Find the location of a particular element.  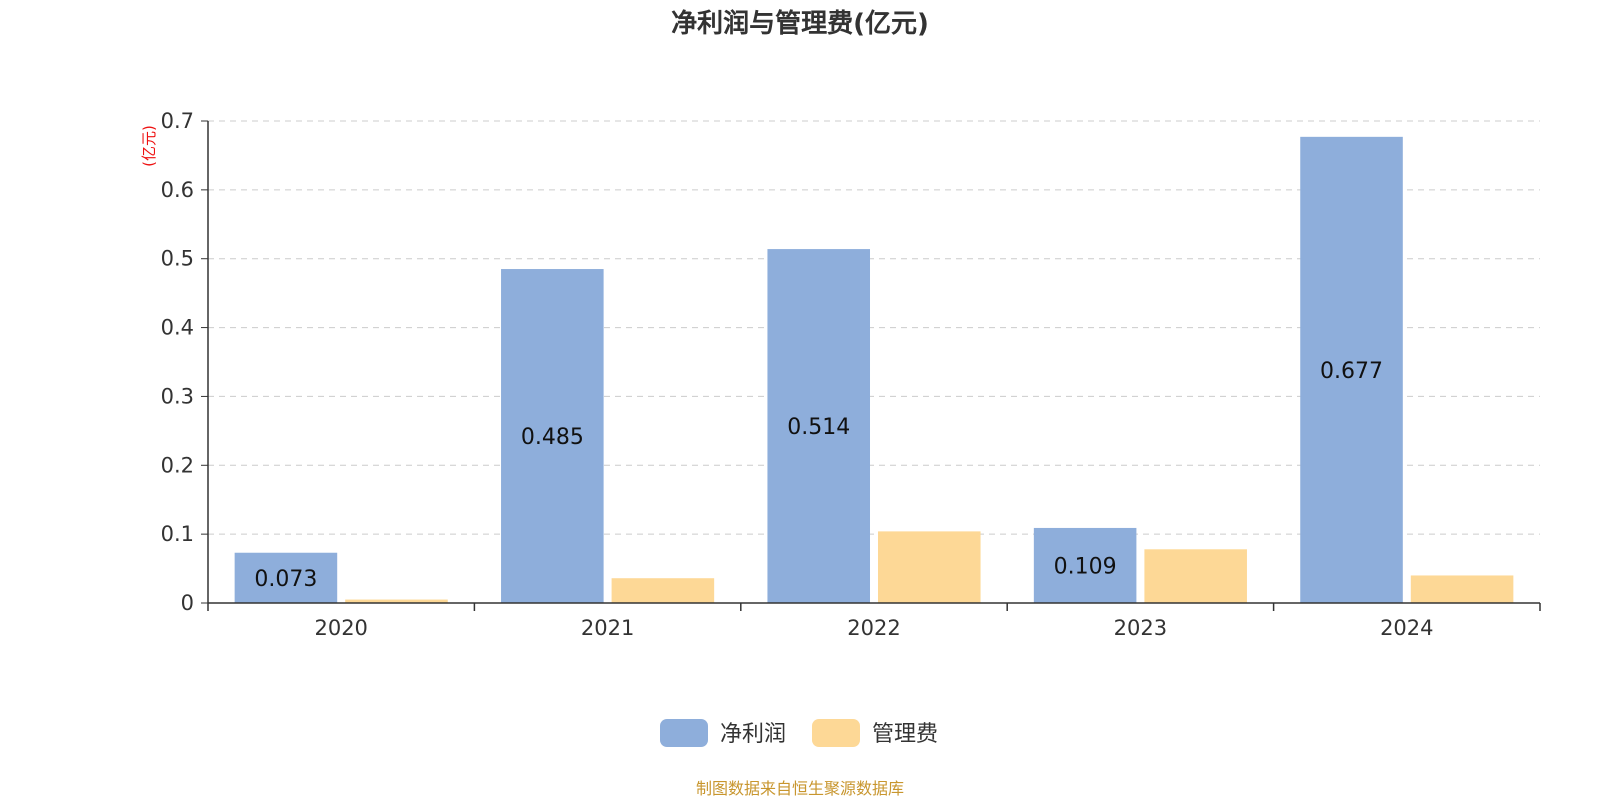

y-tick-label: 0.5 is located at coordinates (177, 259).